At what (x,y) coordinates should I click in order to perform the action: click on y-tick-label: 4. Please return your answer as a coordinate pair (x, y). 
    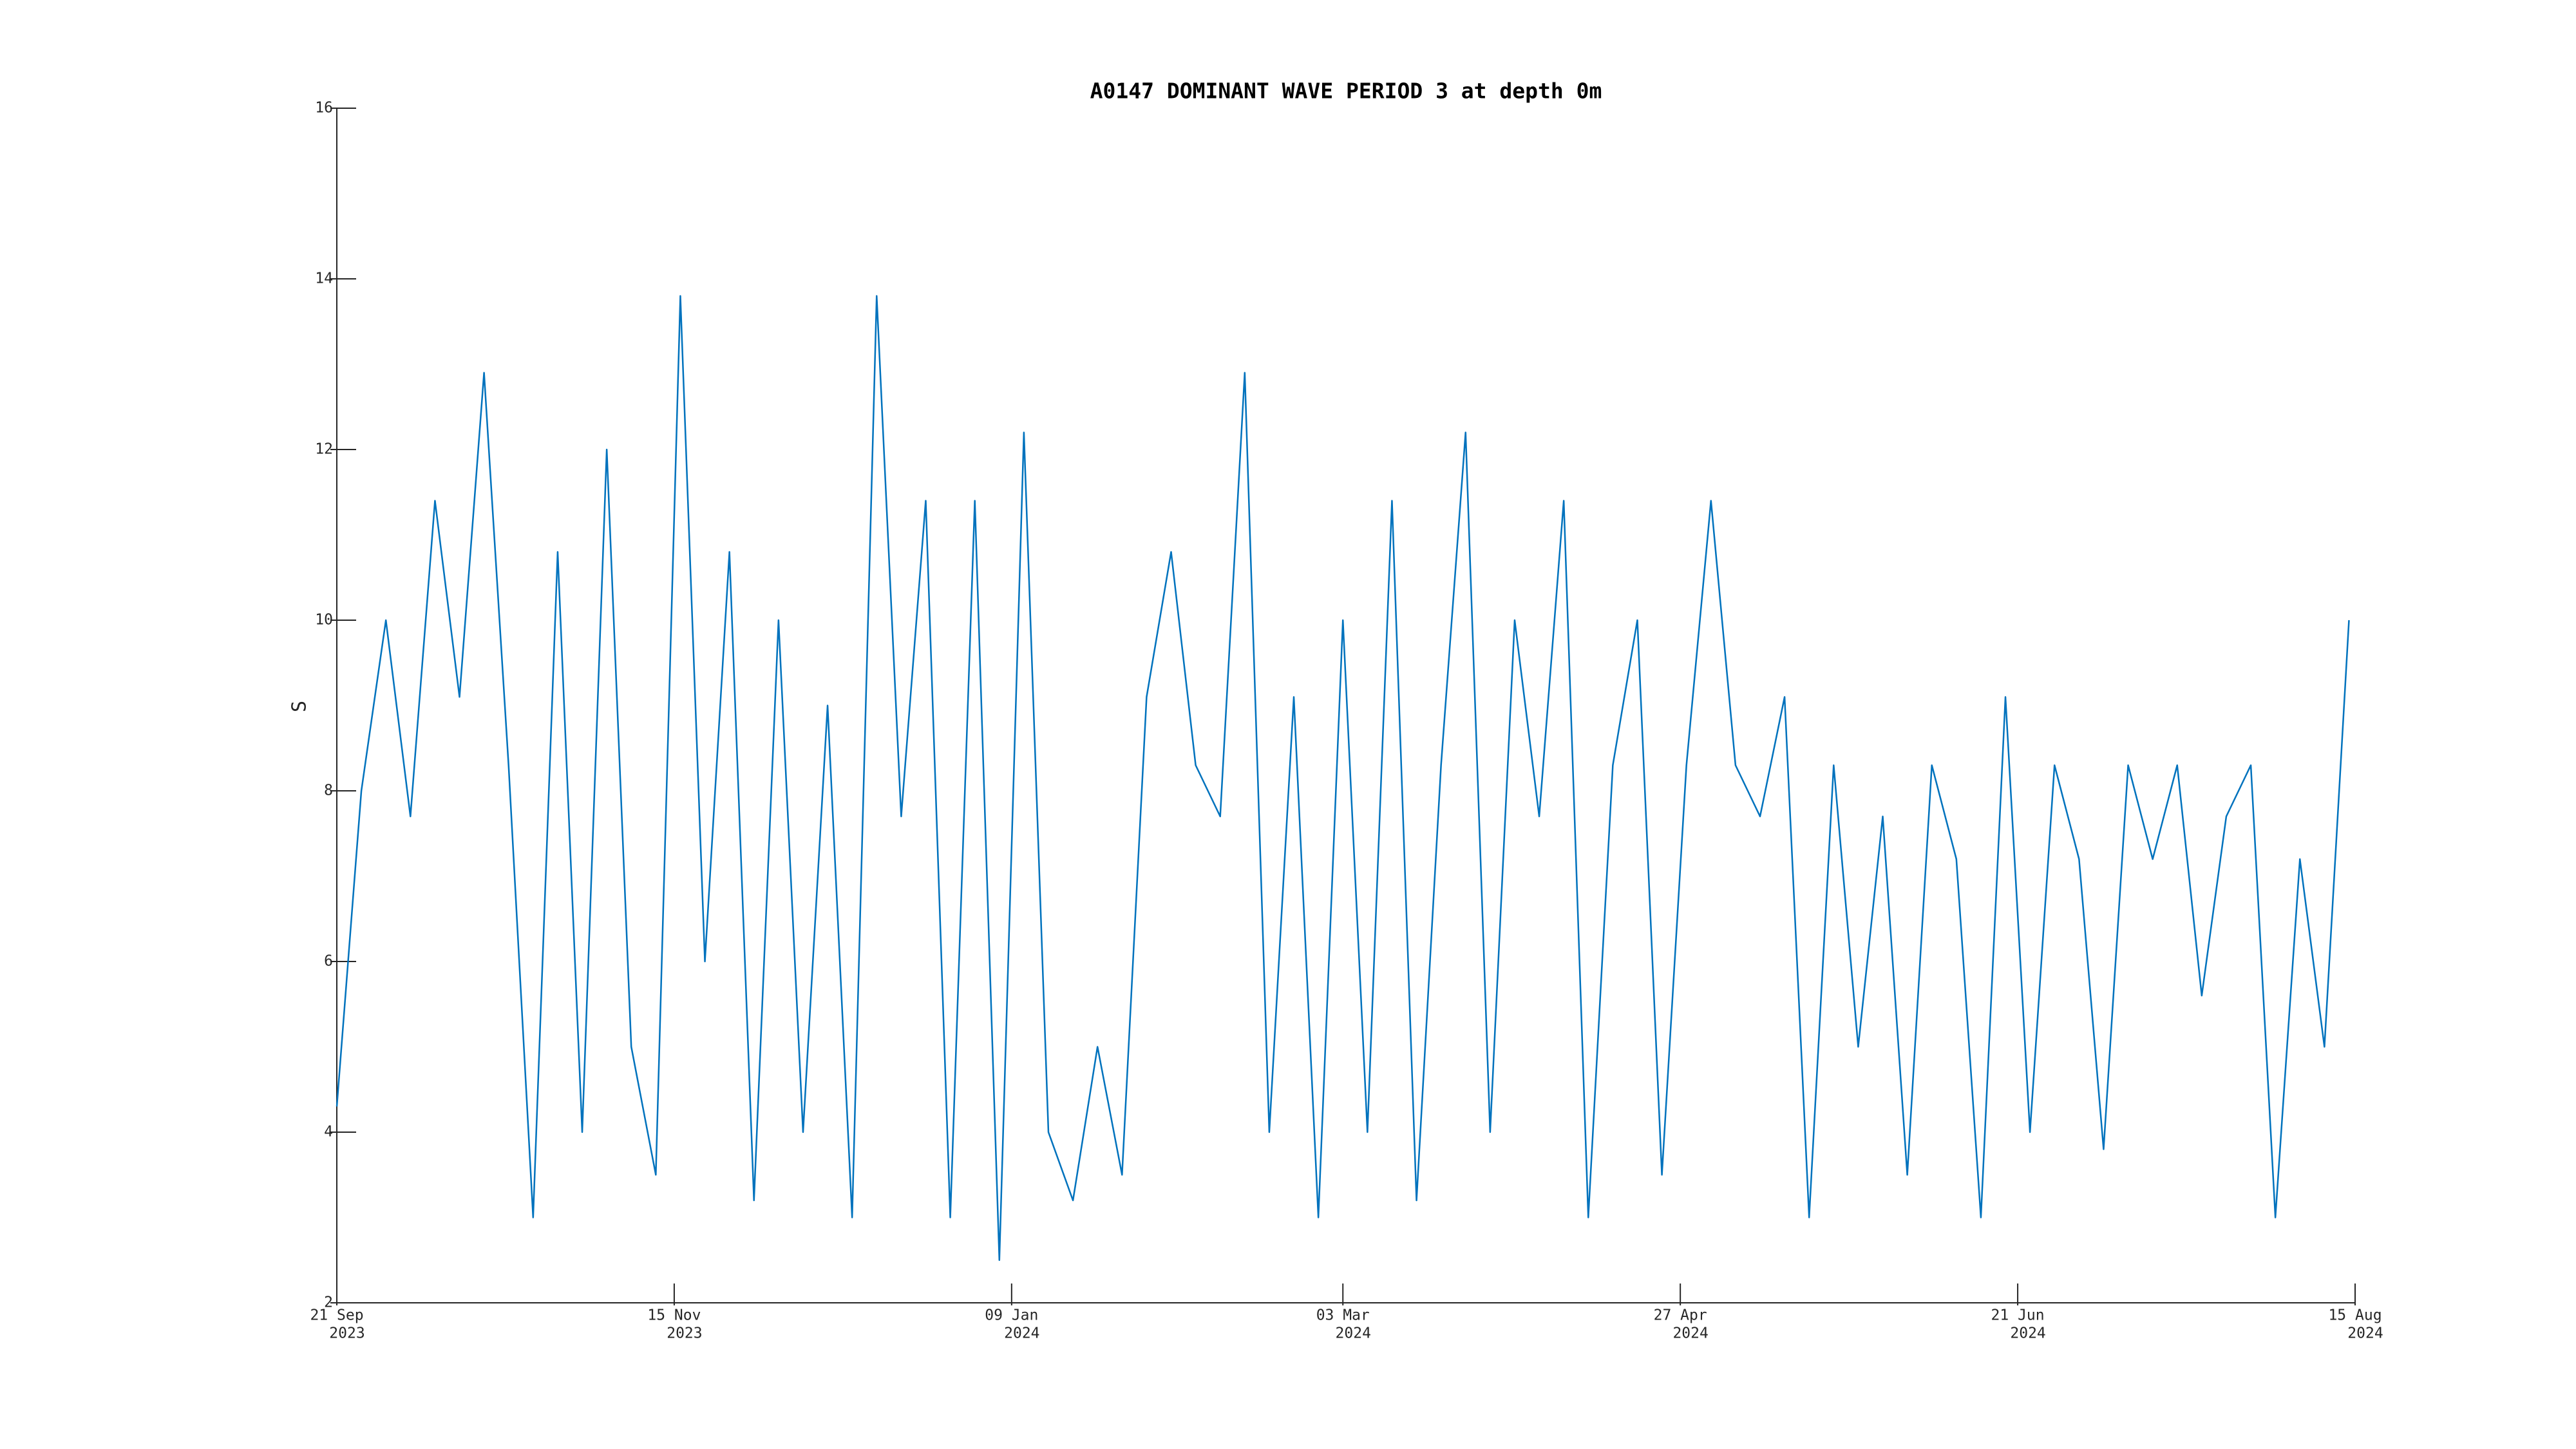
    Looking at the image, I should click on (328, 1132).